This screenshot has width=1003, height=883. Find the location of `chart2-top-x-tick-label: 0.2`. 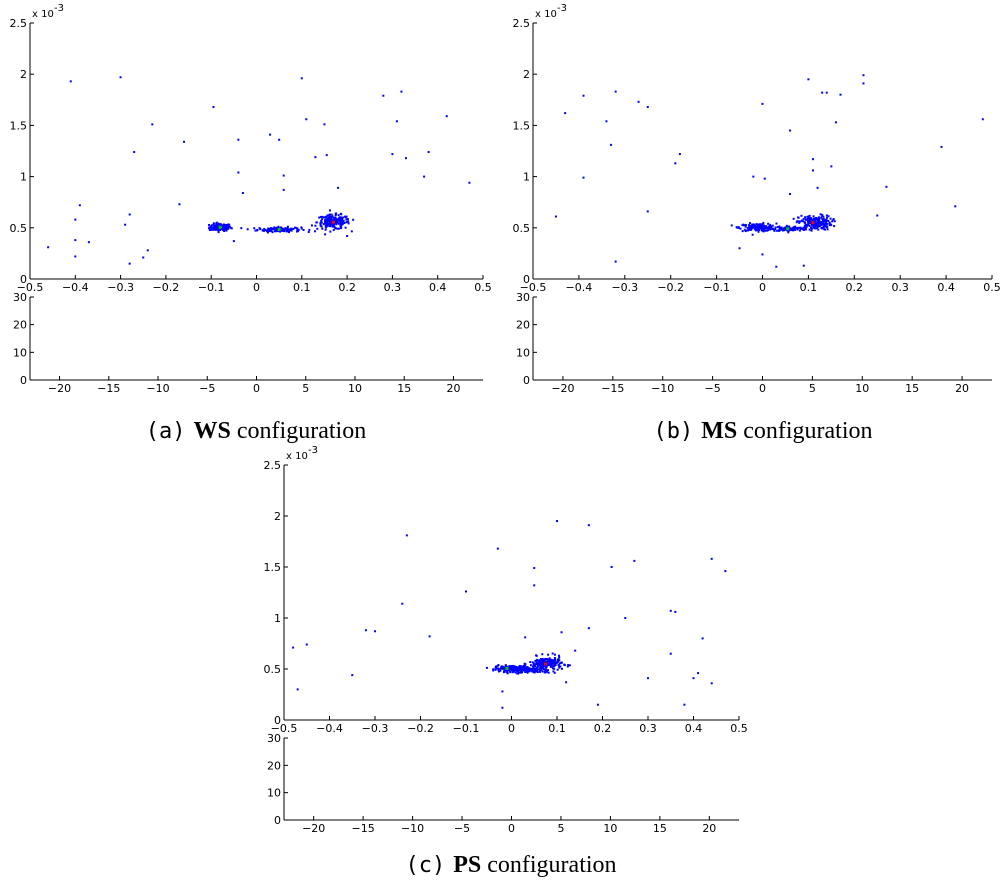

chart2-top-x-tick-label: 0.2 is located at coordinates (603, 728).